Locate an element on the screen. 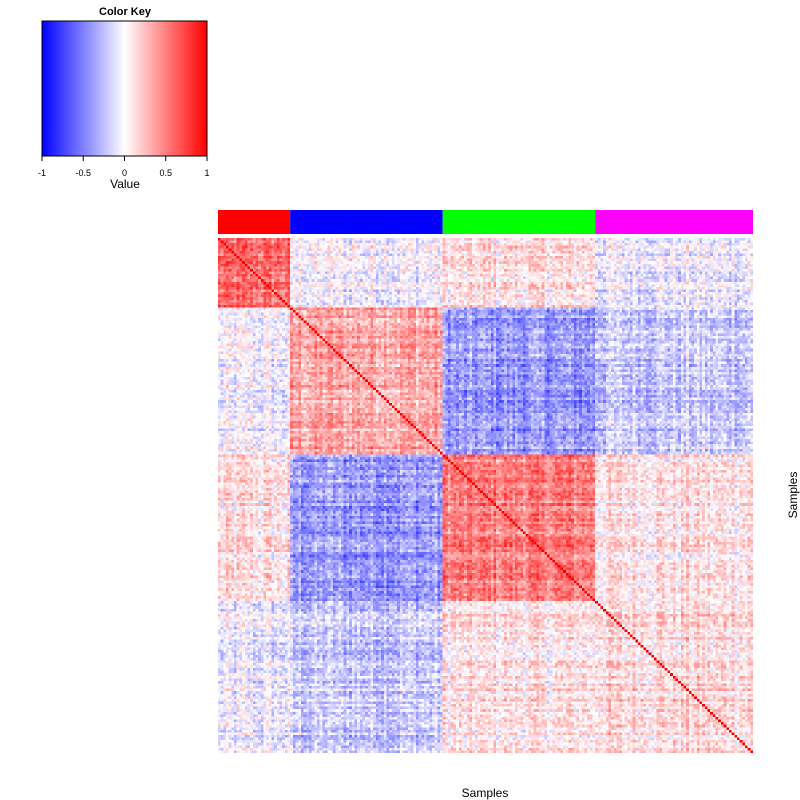  group-color-bar is located at coordinates (485, 222).